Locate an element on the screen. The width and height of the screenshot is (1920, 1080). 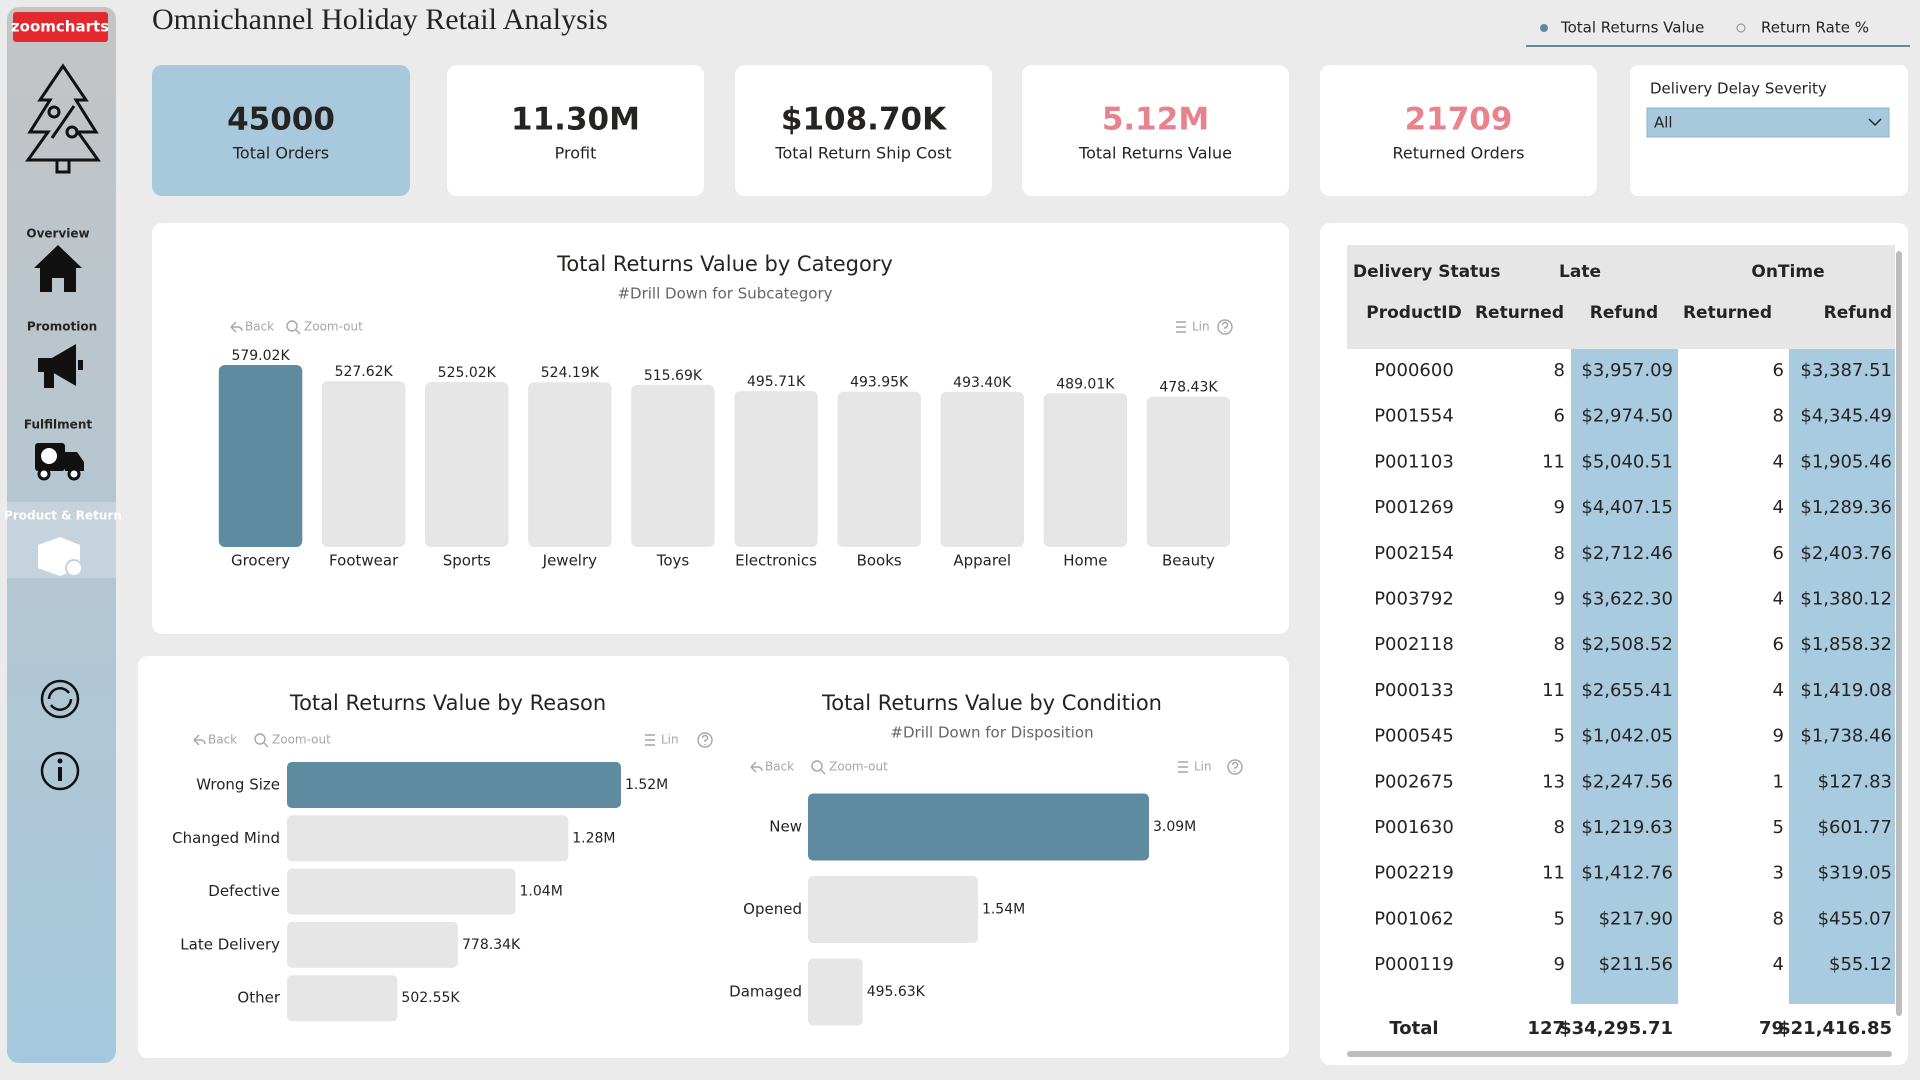
table-cell: $601.77 is located at coordinates (1855, 827).